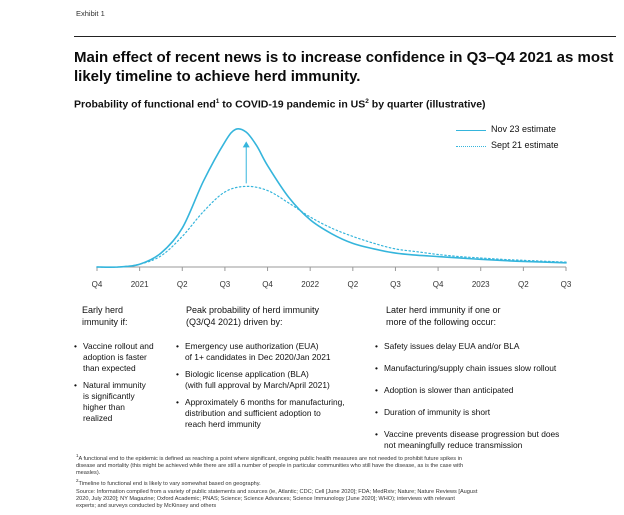 The image size is (624, 515). I want to click on item-line: Duration of immunity is short, so click(437, 412).